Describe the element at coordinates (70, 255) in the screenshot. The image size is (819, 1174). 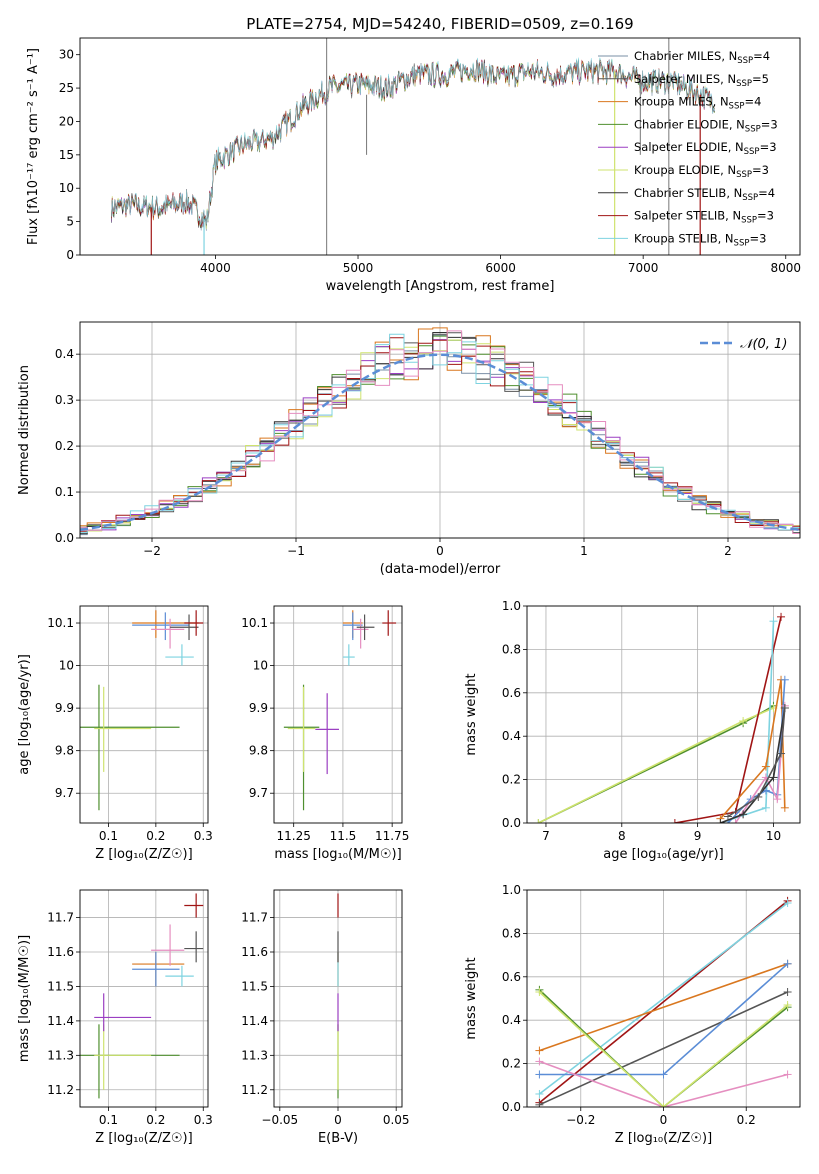
I see `y-tick-label: 0` at that location.